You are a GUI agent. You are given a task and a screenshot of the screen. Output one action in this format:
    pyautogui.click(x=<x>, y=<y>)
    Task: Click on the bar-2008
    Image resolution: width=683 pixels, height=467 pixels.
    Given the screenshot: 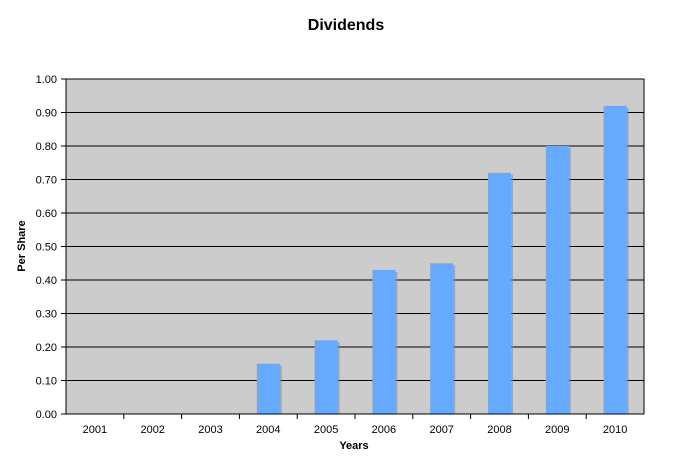 What is the action you would take?
    pyautogui.click(x=499, y=293)
    